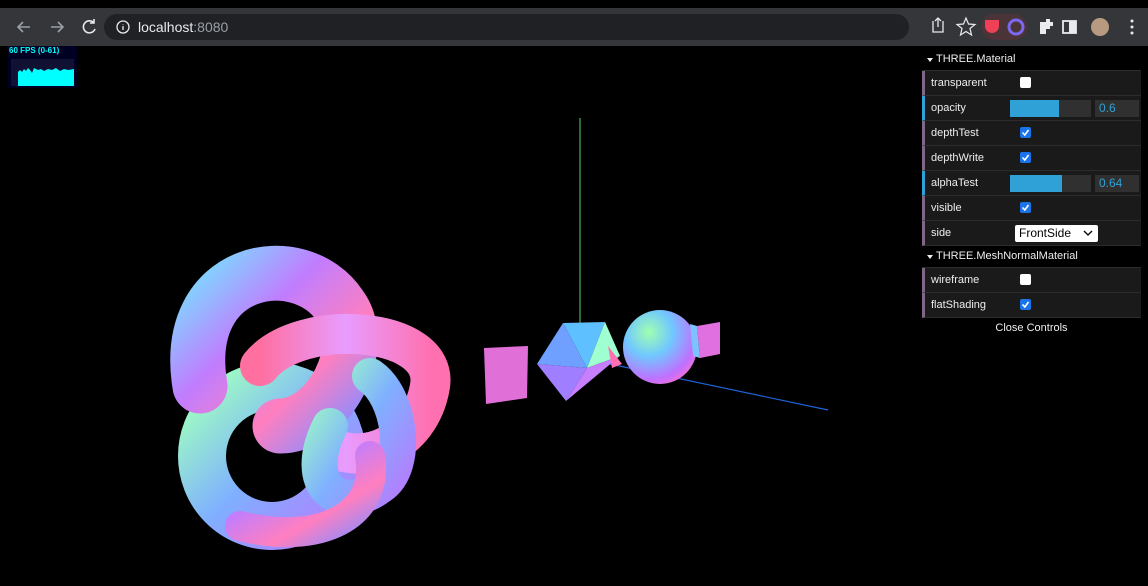 The height and width of the screenshot is (586, 1148). What do you see at coordinates (89, 26) in the screenshot?
I see `reload-button` at bounding box center [89, 26].